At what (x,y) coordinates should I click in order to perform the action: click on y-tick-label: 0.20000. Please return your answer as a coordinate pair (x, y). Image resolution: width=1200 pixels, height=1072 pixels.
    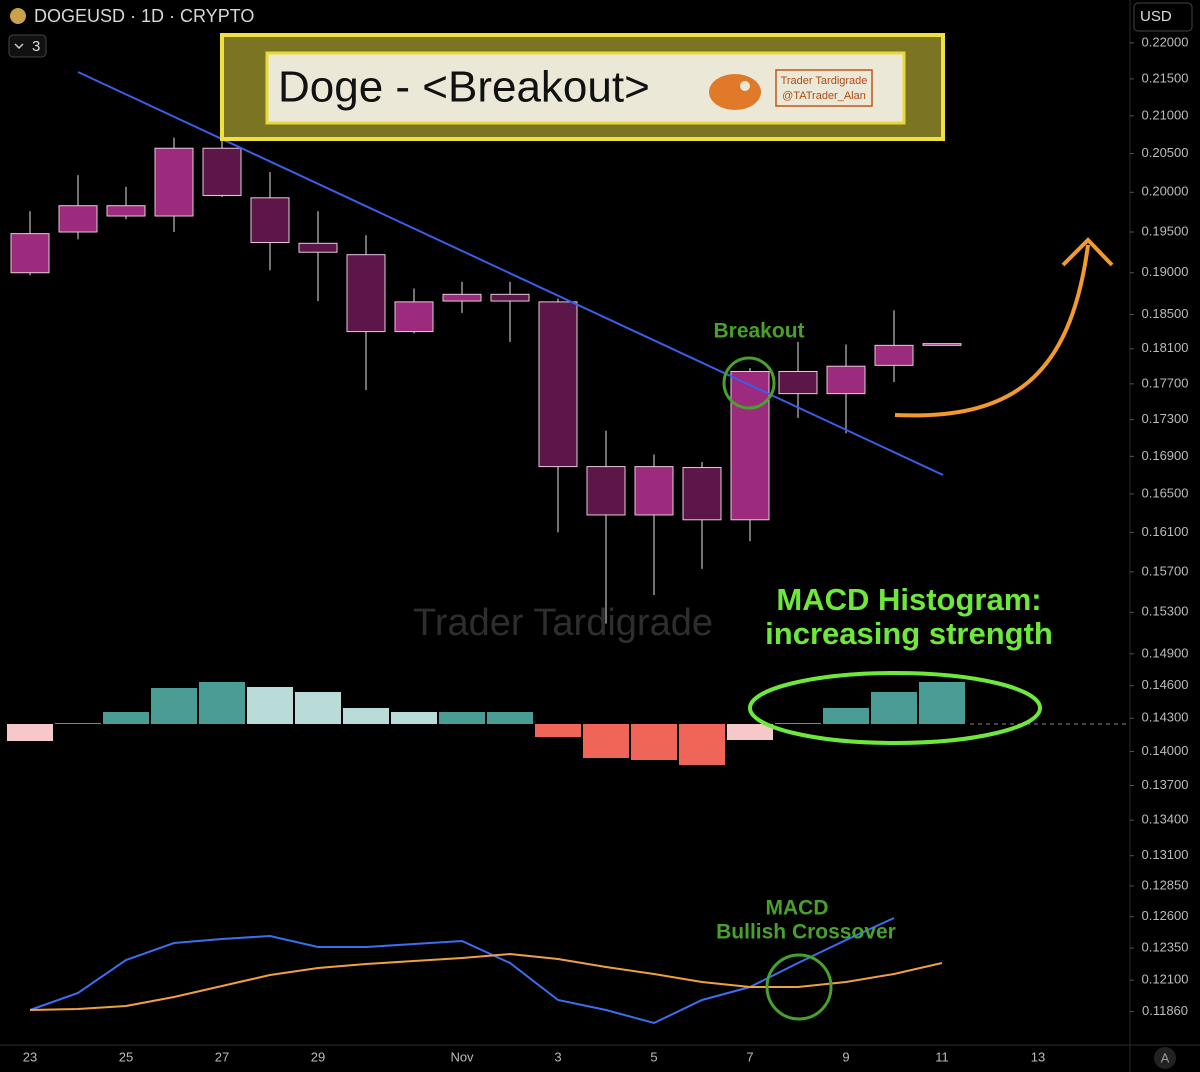
    Looking at the image, I should click on (1165, 191).